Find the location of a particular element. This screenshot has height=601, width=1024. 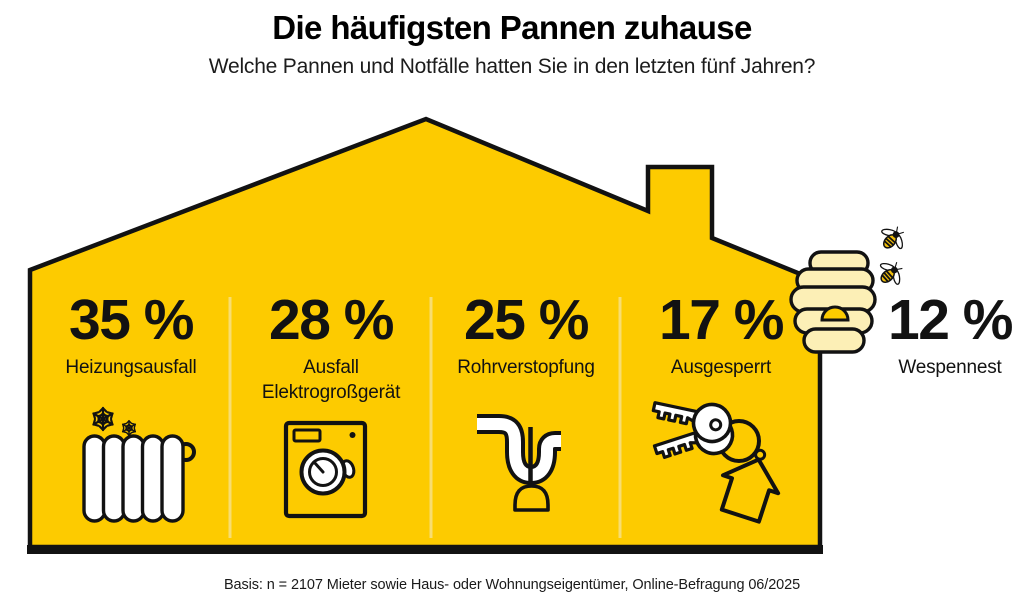

stat-value: 25 % is located at coordinates (526, 320).